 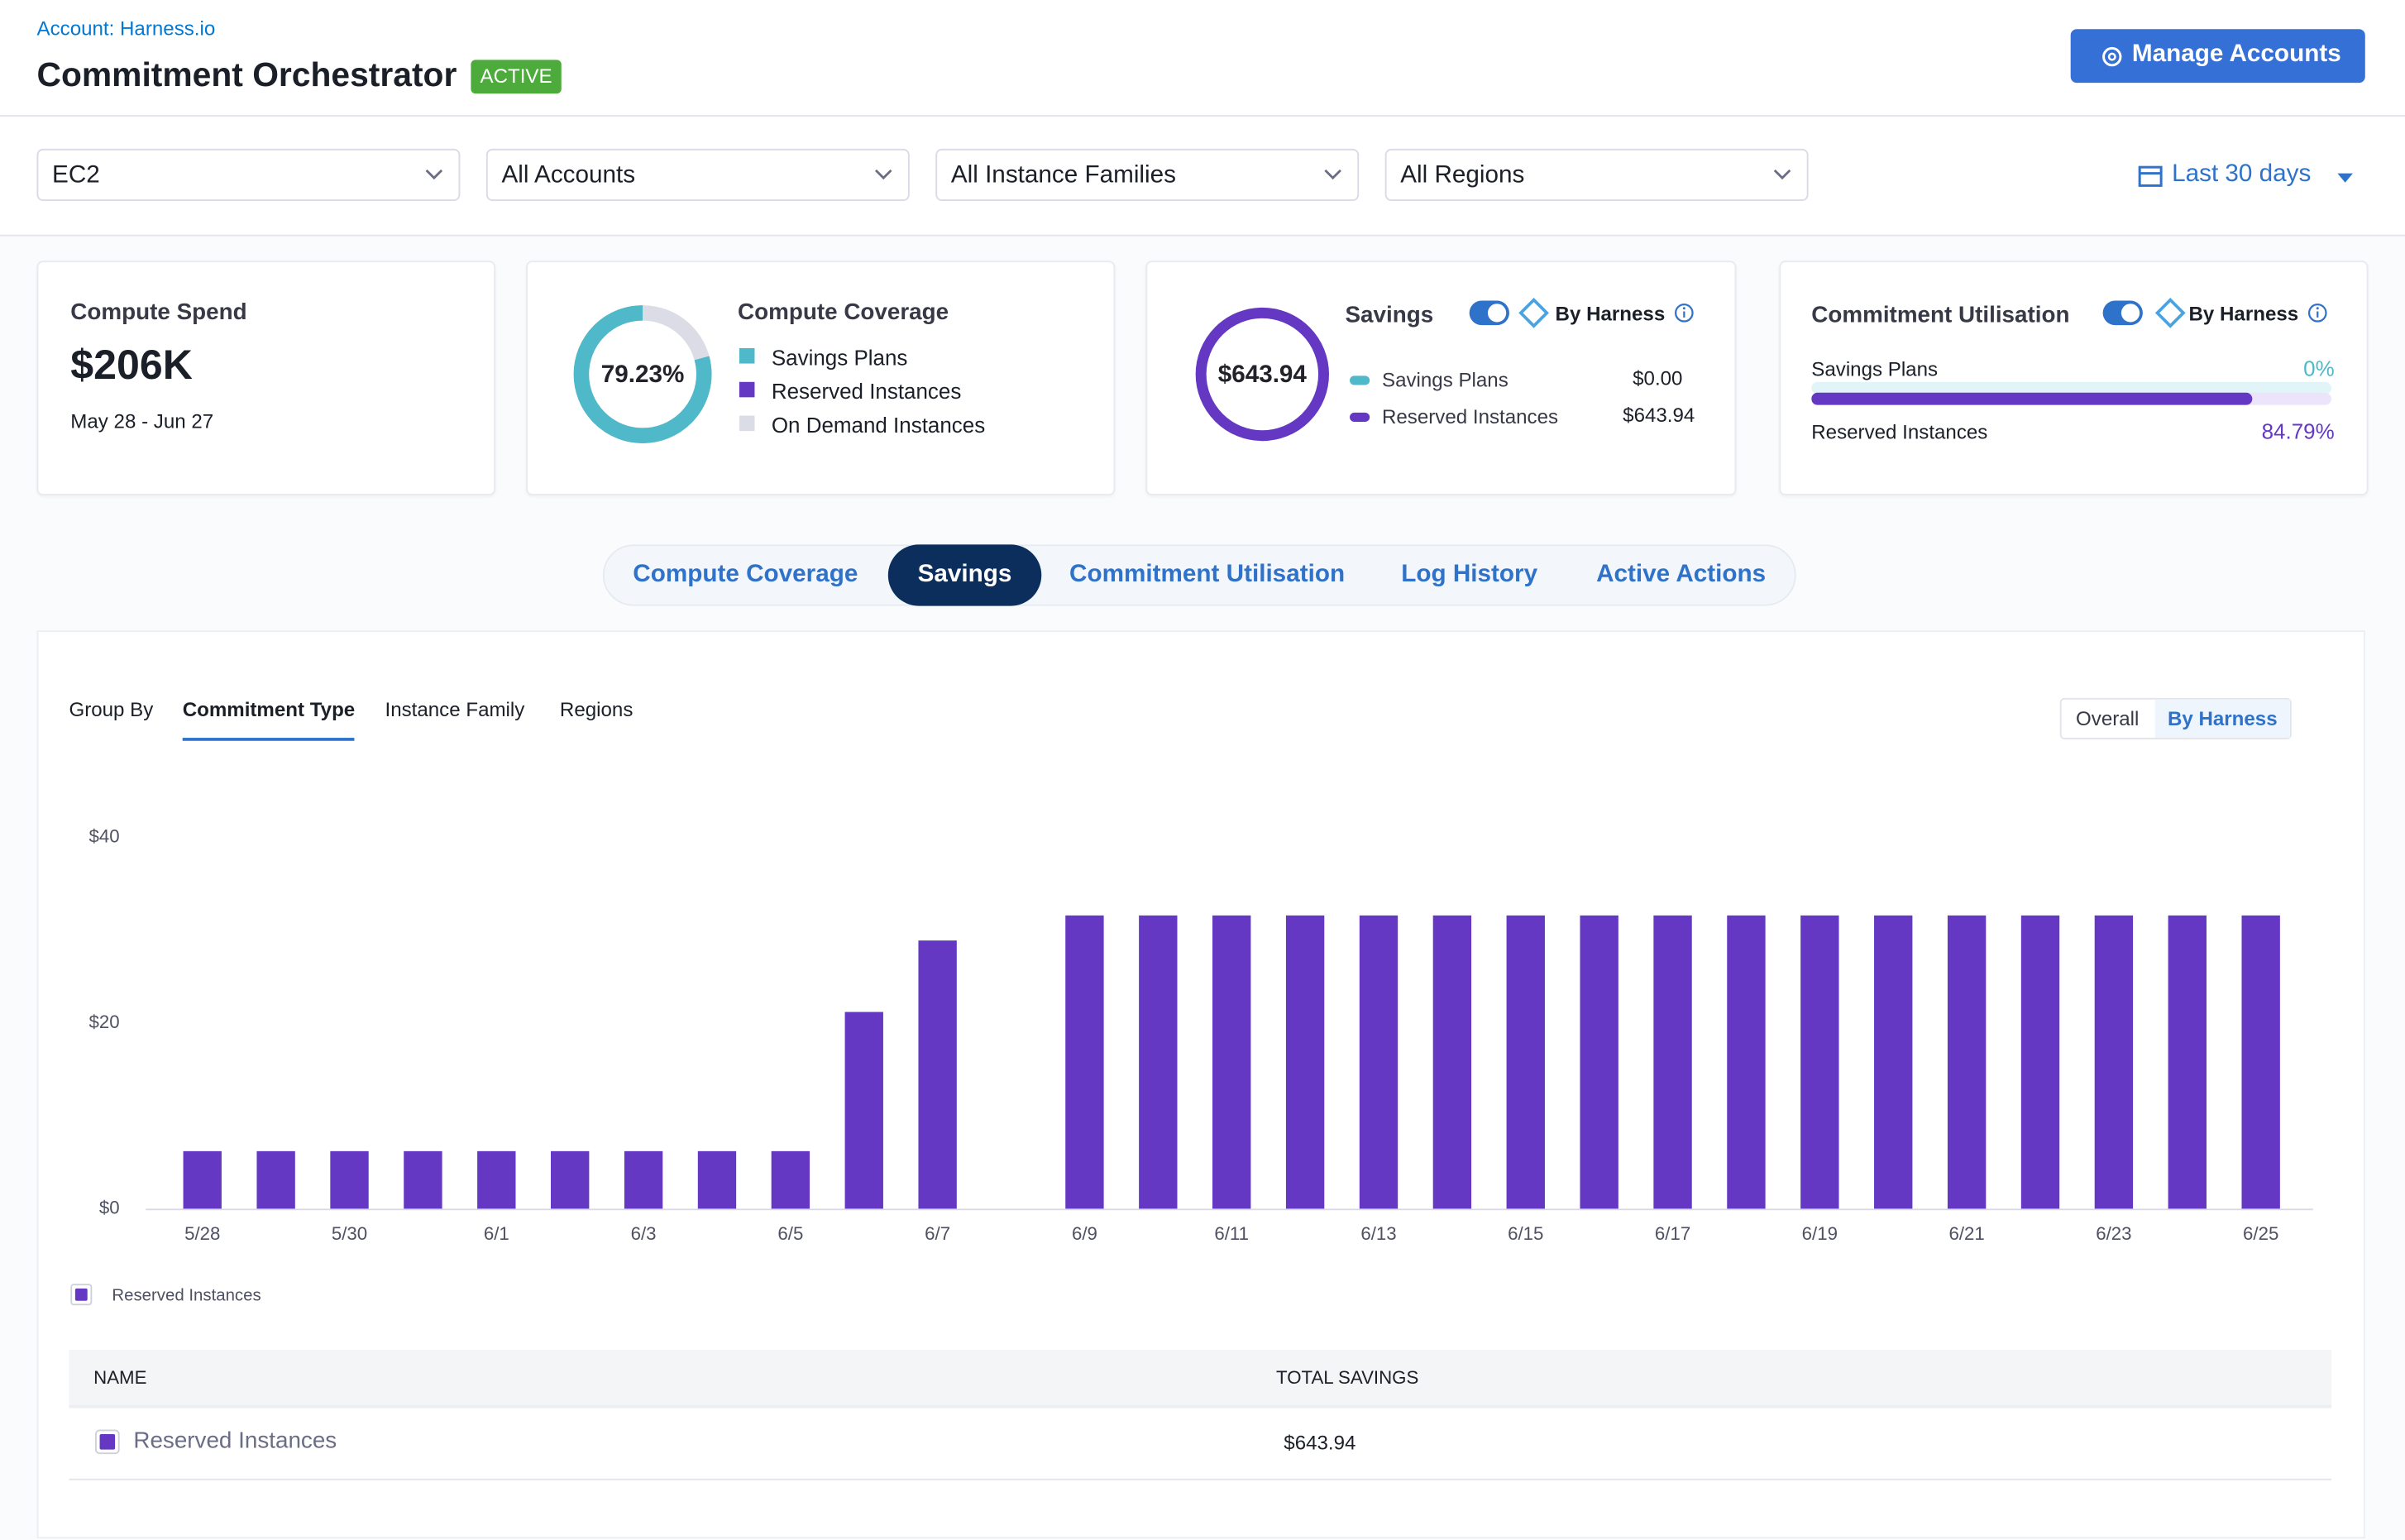 I want to click on tab: Compute Coverage, so click(x=745, y=574).